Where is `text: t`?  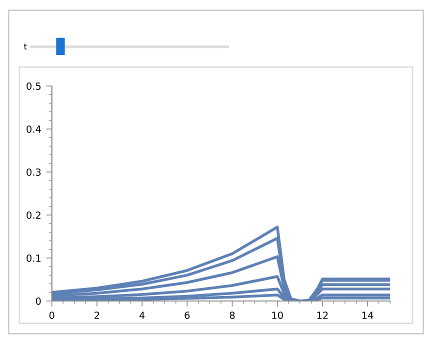
text: t is located at coordinates (25, 47).